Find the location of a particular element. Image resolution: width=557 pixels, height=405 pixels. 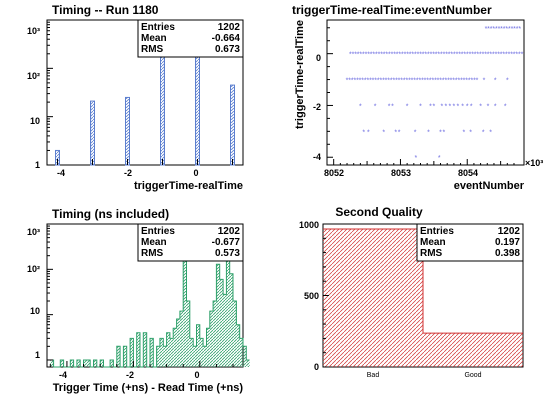

stats-mean-label: Mean is located at coordinates (154, 242).